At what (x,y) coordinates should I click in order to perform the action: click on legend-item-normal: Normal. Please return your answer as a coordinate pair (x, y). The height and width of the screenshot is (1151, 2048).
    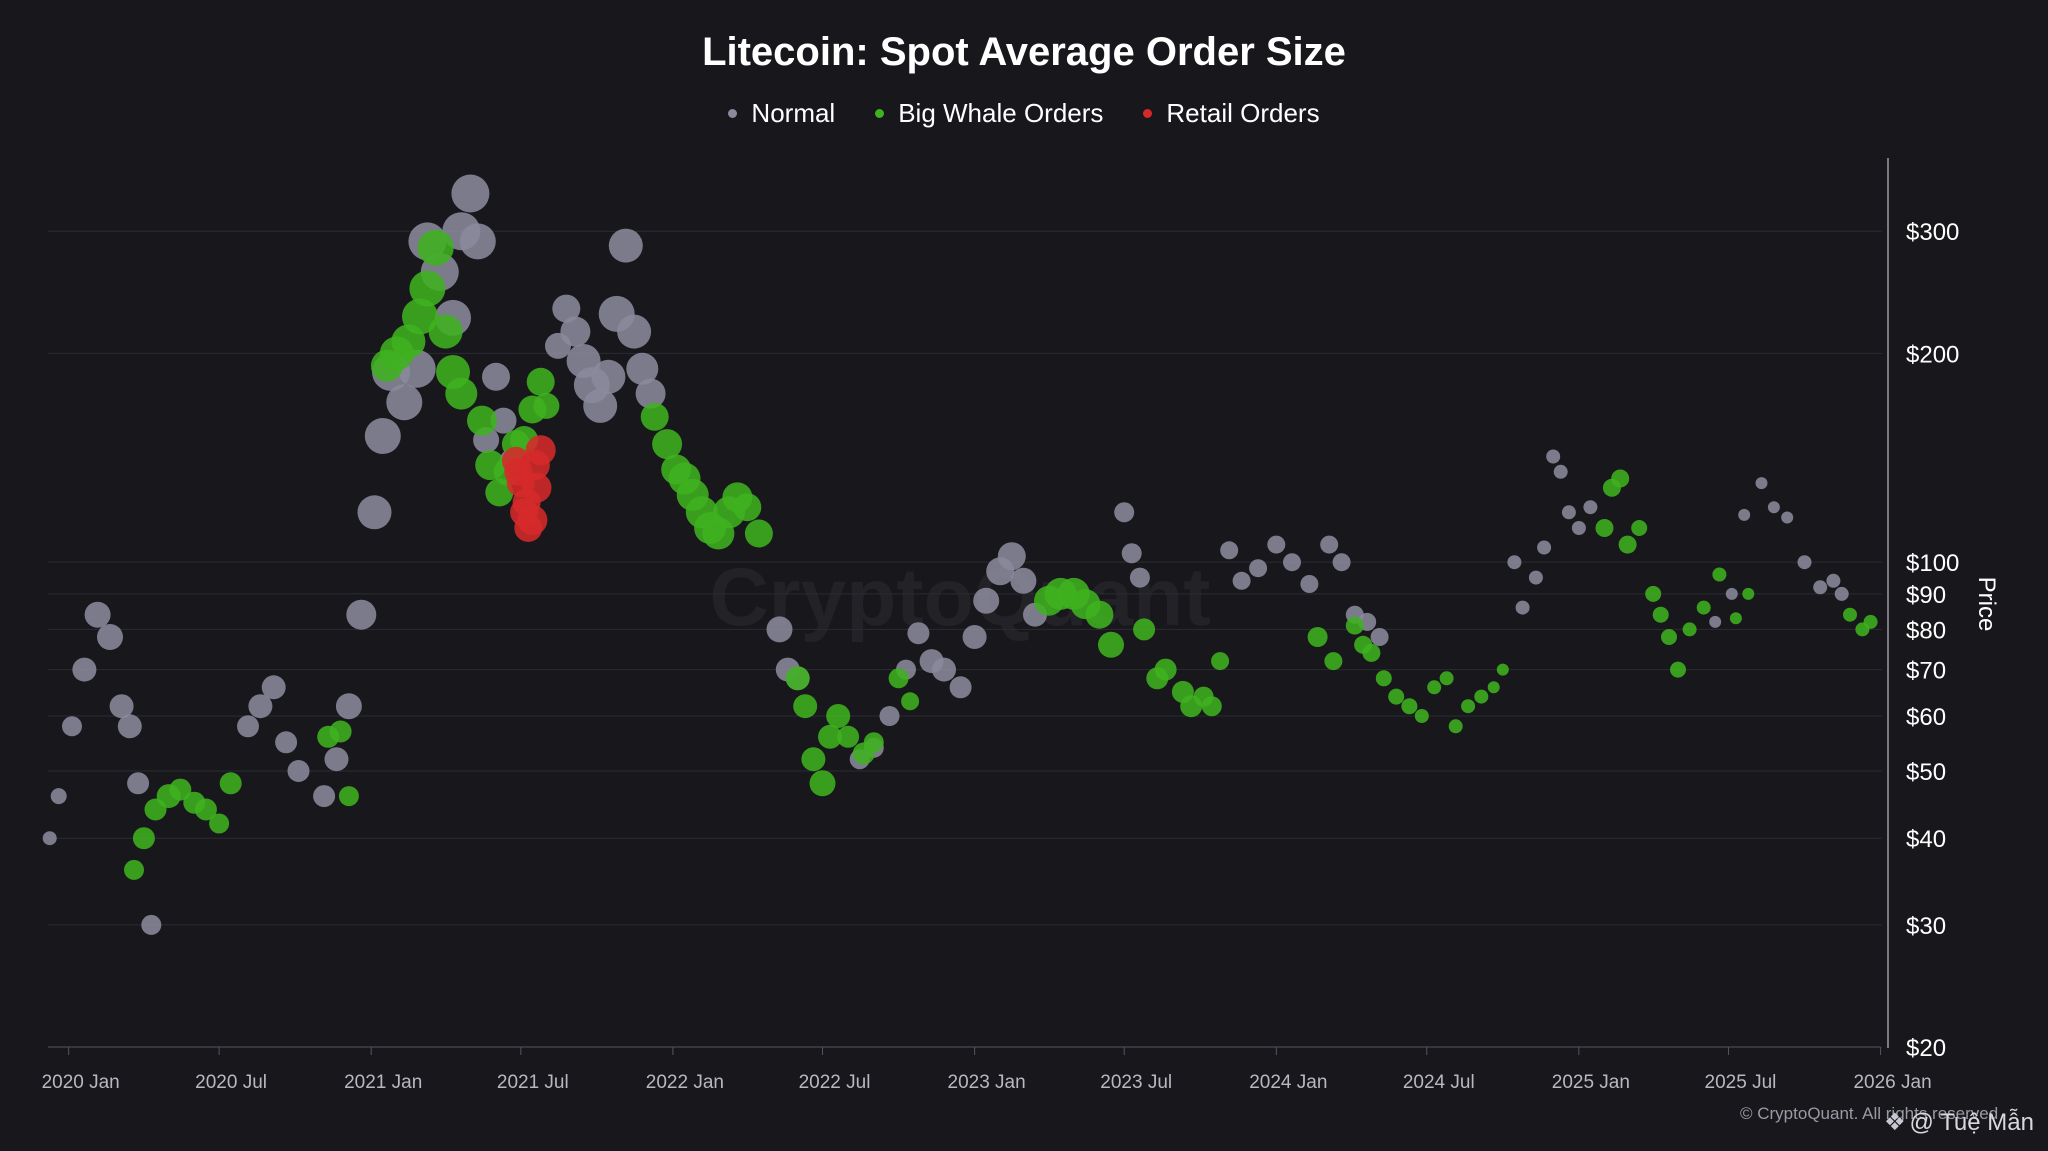
    Looking at the image, I should click on (781, 113).